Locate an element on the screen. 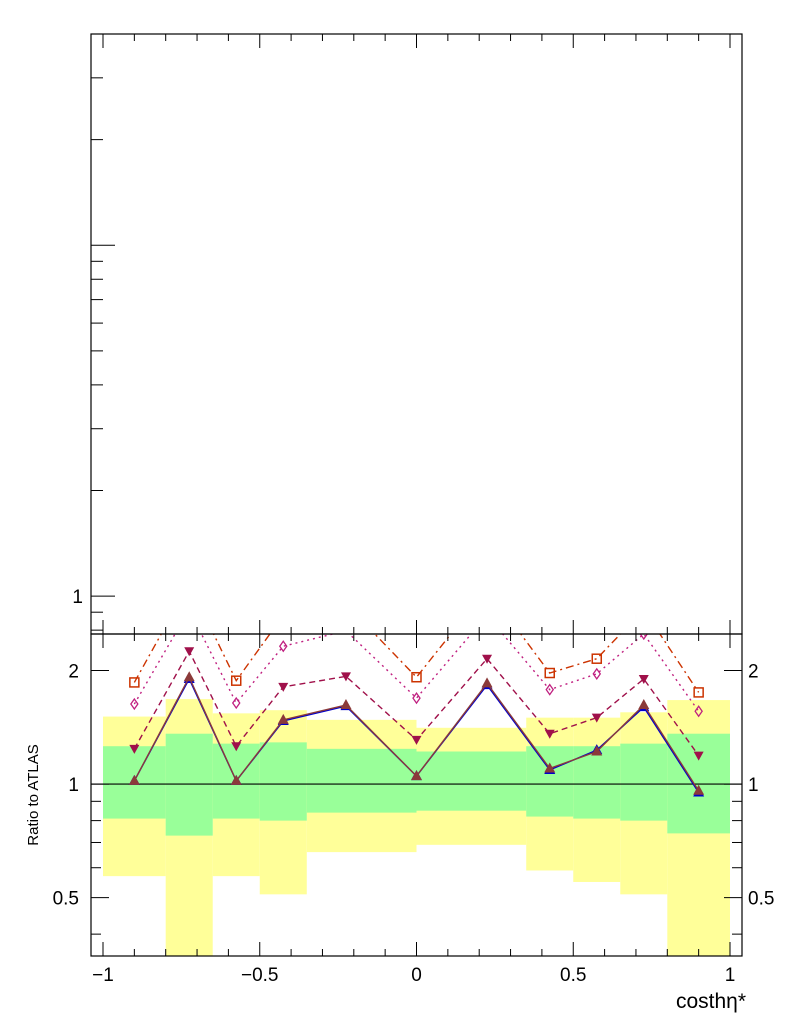 The width and height of the screenshot is (786, 1024). series-group is located at coordinates (416, 715).